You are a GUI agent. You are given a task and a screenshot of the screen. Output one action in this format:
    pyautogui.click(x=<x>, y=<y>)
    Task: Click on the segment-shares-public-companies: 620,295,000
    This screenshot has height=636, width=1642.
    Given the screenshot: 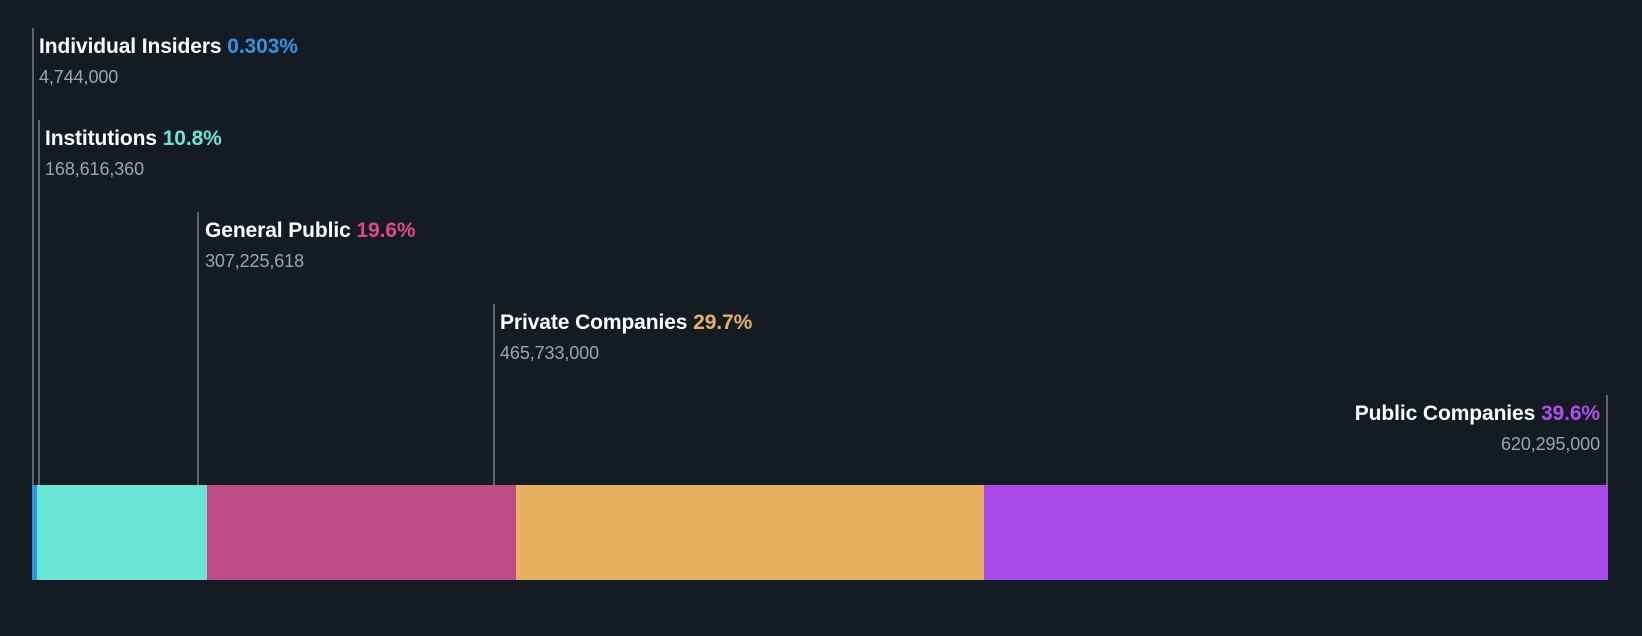 What is the action you would take?
    pyautogui.click(x=1550, y=444)
    